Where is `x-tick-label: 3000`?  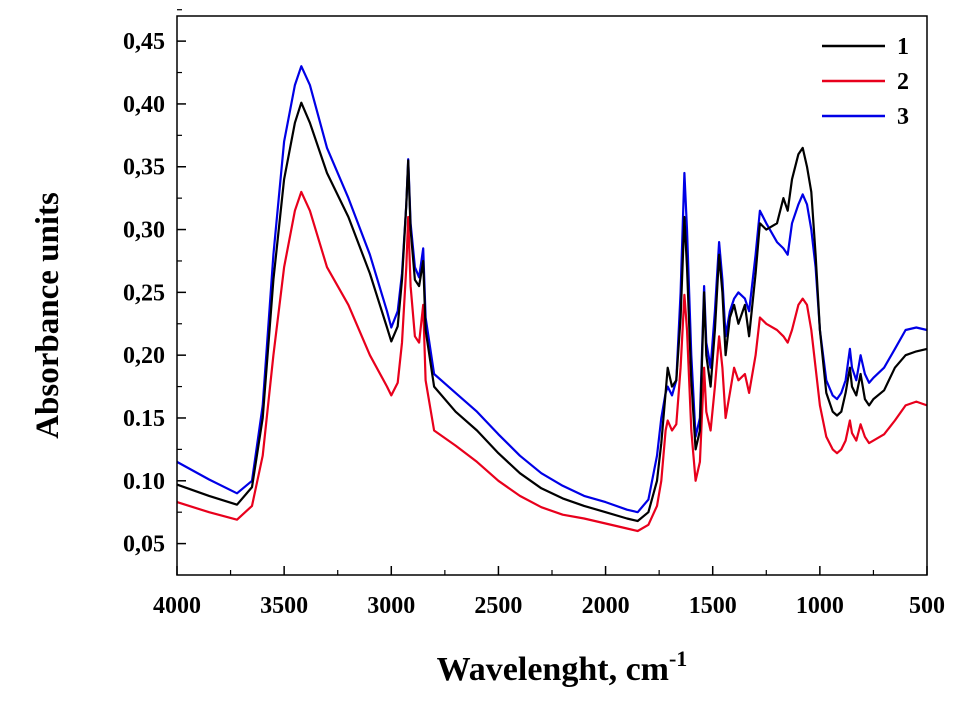 x-tick-label: 3000 is located at coordinates (391, 606).